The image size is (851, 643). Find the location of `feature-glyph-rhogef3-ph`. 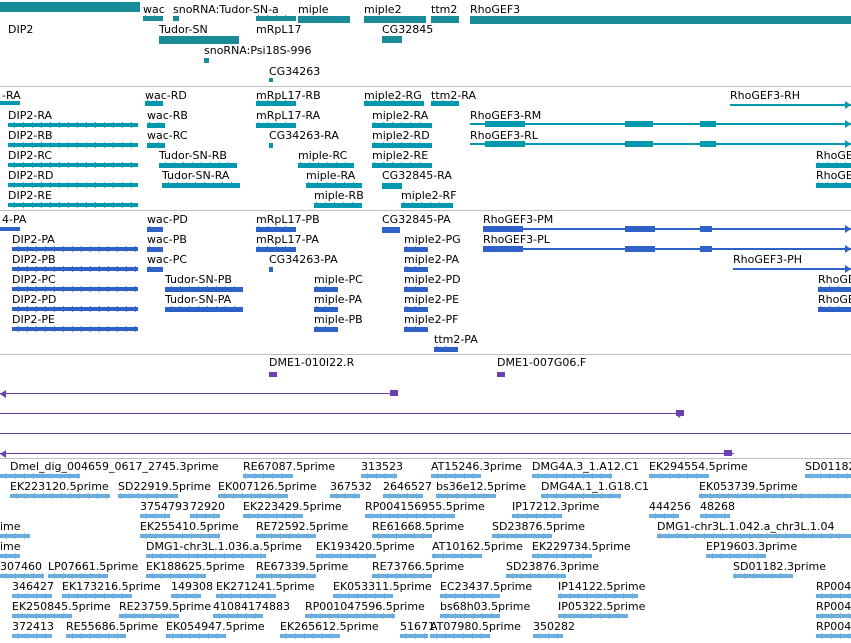

feature-glyph-rhogef3-ph is located at coordinates (792, 269).